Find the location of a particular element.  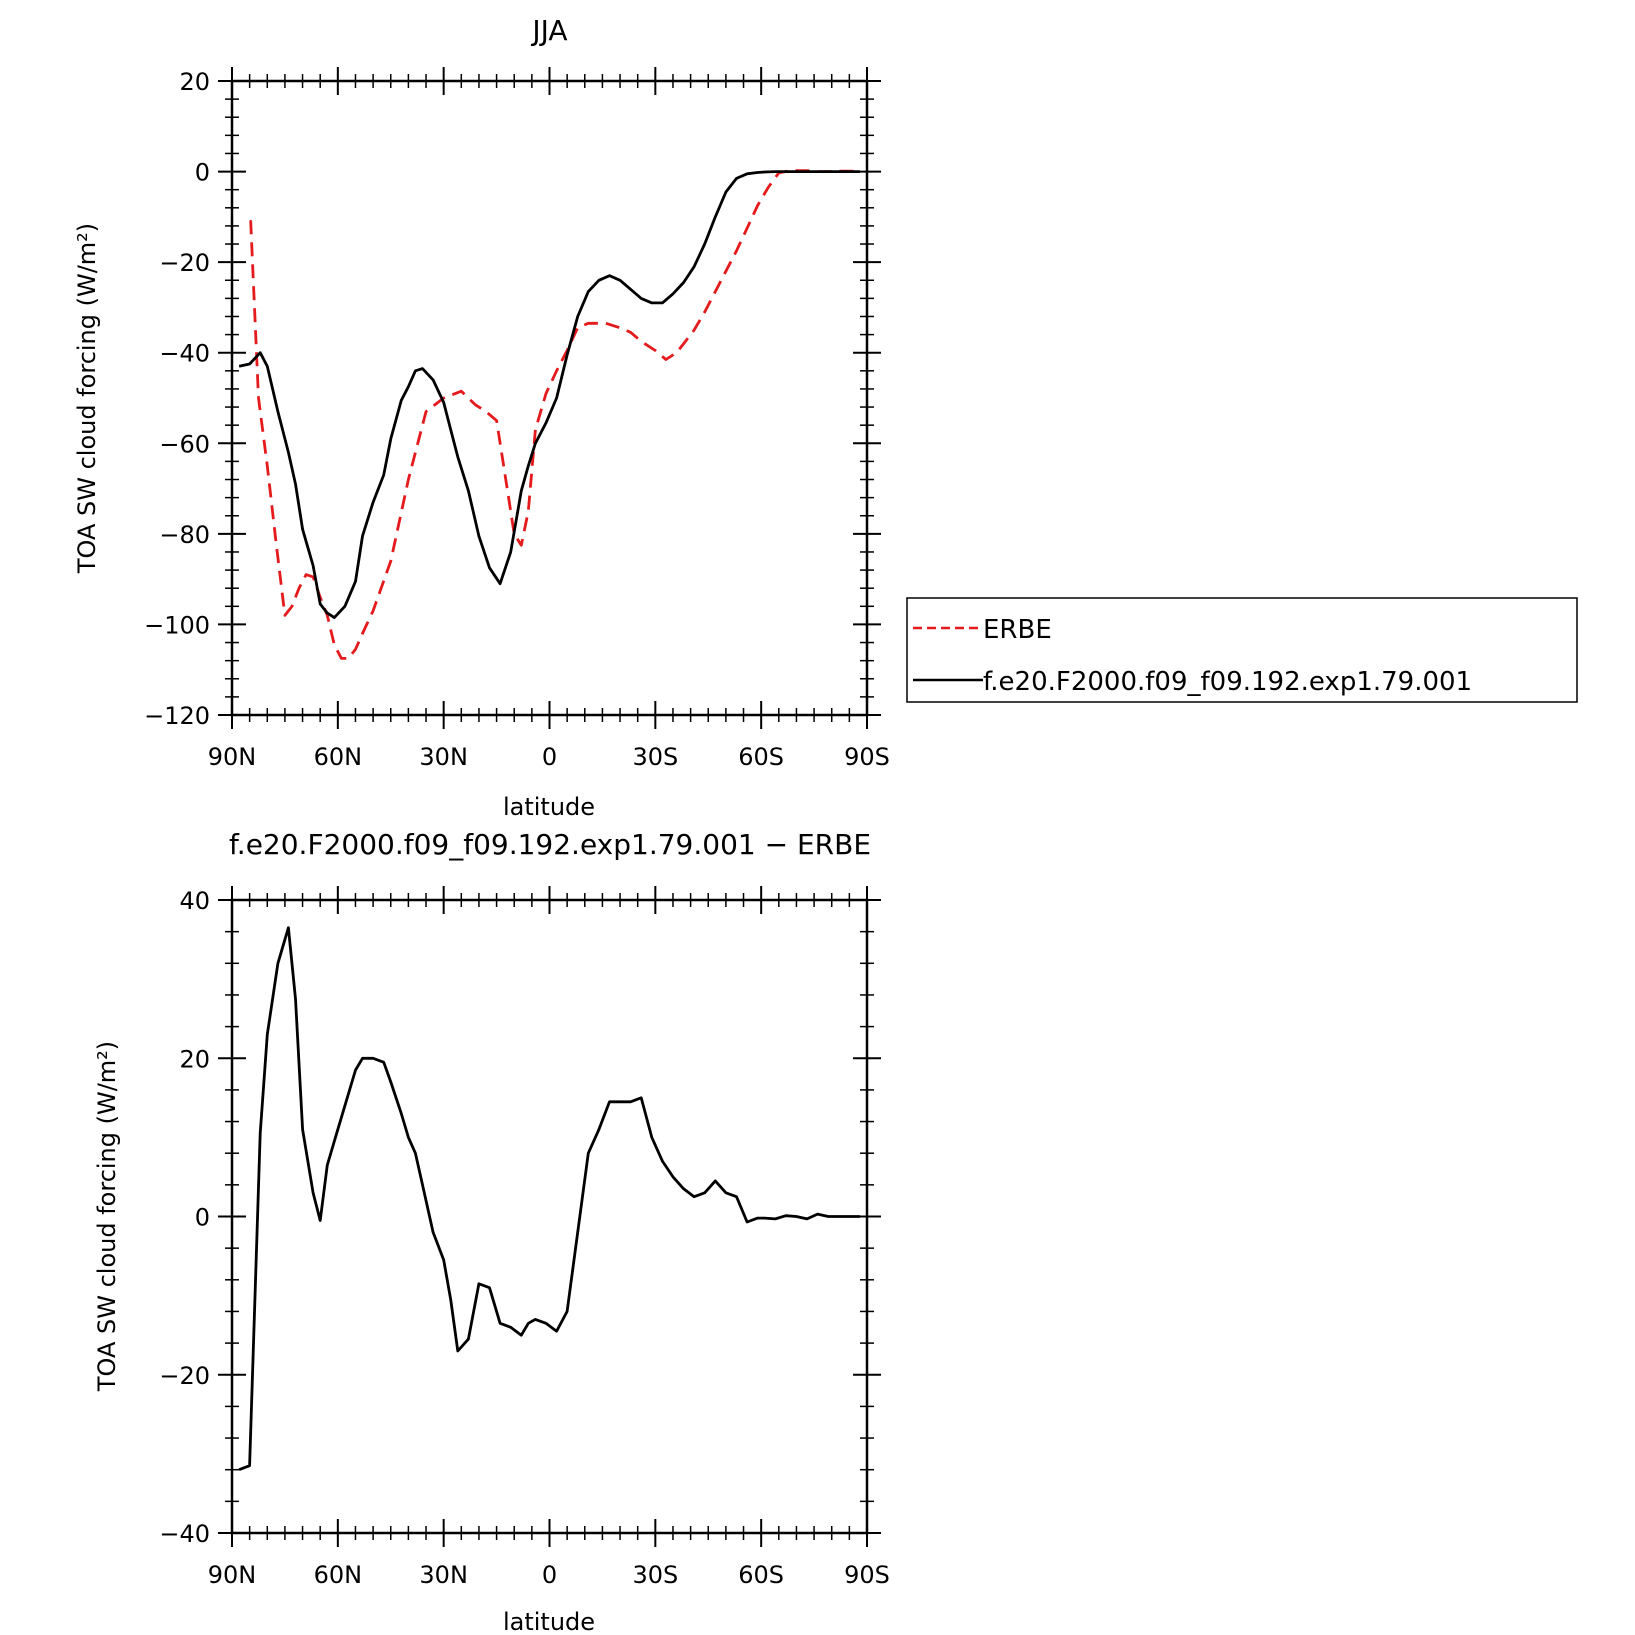

top-chart-ylabel: TOA SW cloud forcing (W/m²) is located at coordinates (87, 398).